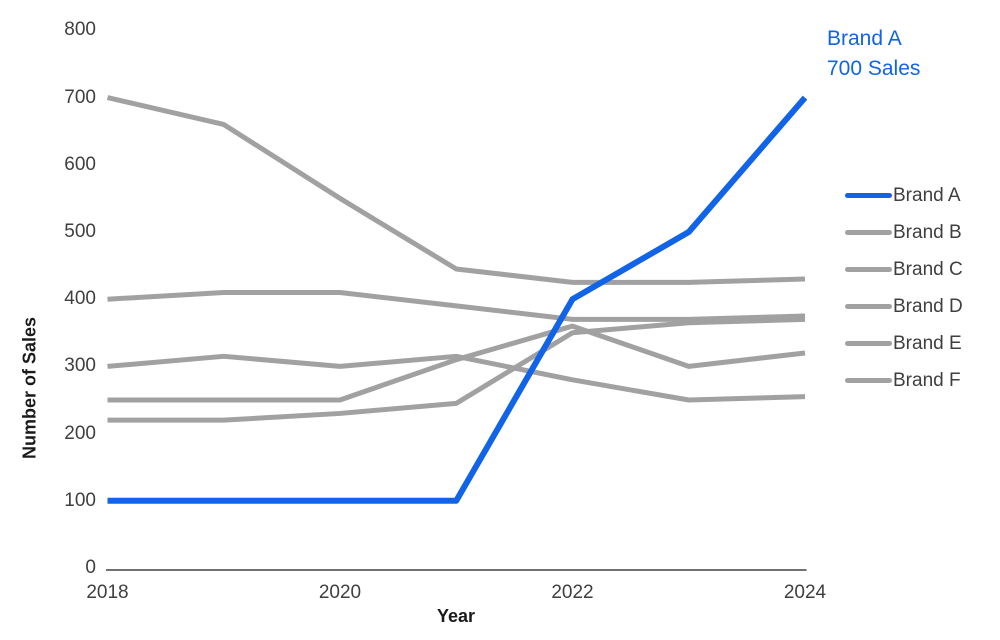 The height and width of the screenshot is (640, 1000). What do you see at coordinates (80, 30) in the screenshot?
I see `y-axis-tick-label: 800` at bounding box center [80, 30].